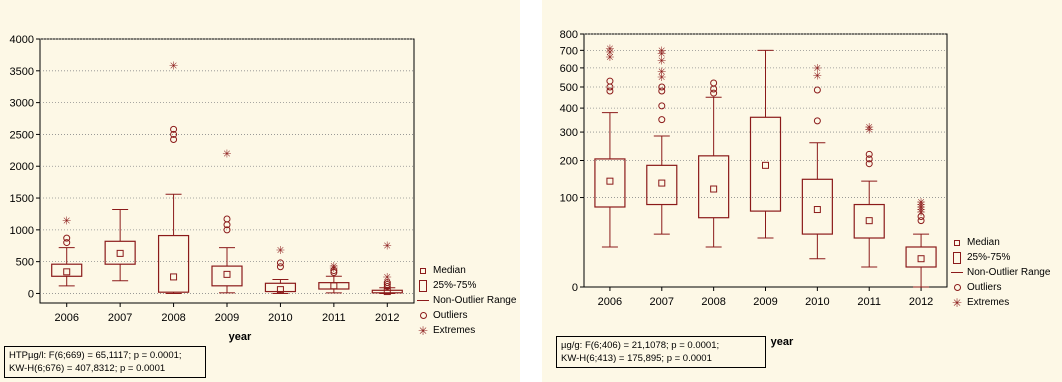 Image resolution: width=1062 pixels, height=382 pixels. Describe the element at coordinates (1000, 257) in the screenshot. I see `legend-item-iqr: 25%-75%` at that location.